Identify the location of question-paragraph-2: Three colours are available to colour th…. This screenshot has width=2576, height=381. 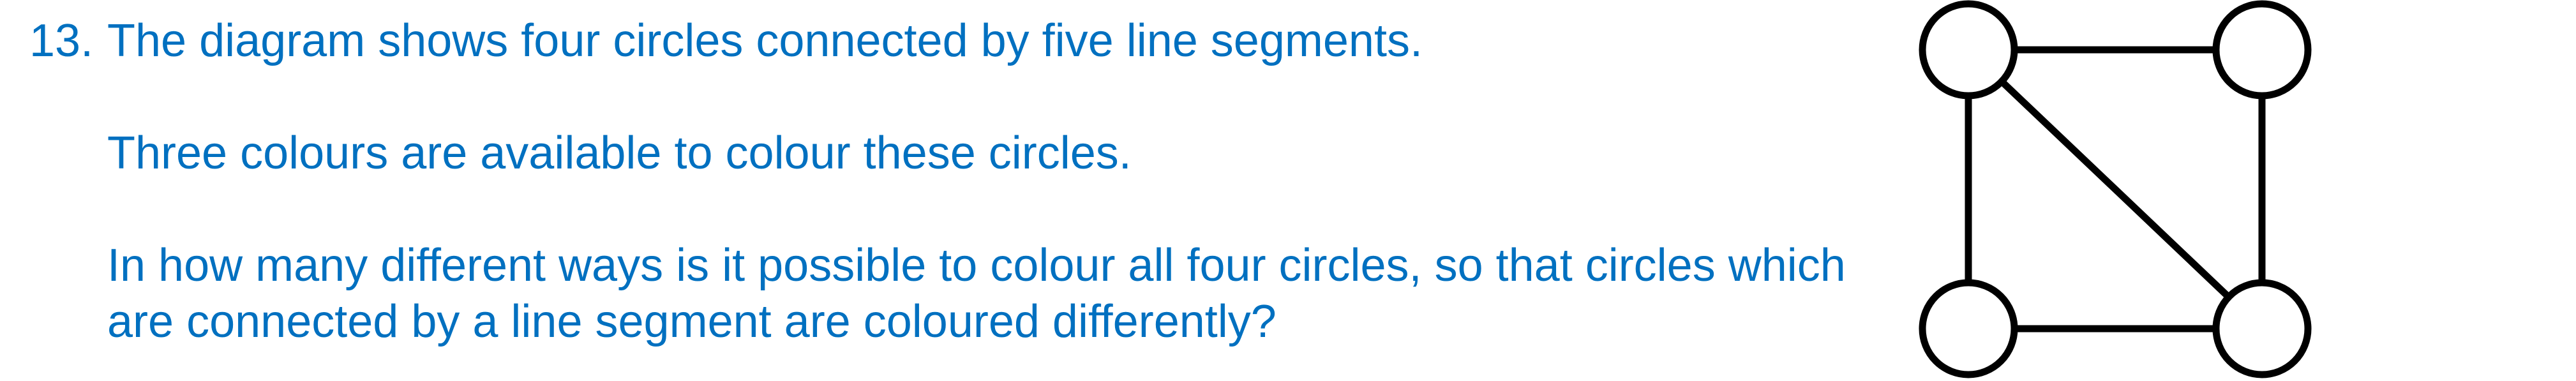
(619, 153).